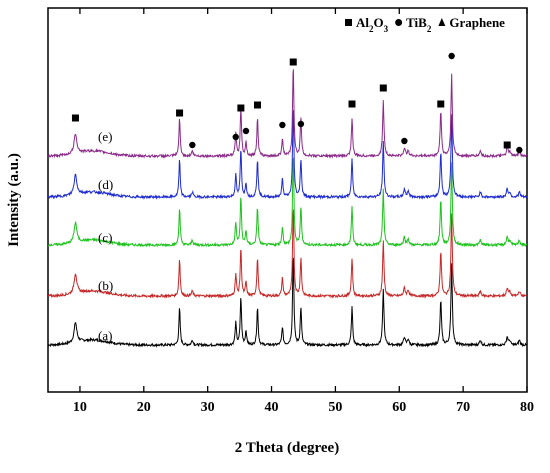  What do you see at coordinates (208, 407) in the screenshot?
I see `x-tick-label: 30` at bounding box center [208, 407].